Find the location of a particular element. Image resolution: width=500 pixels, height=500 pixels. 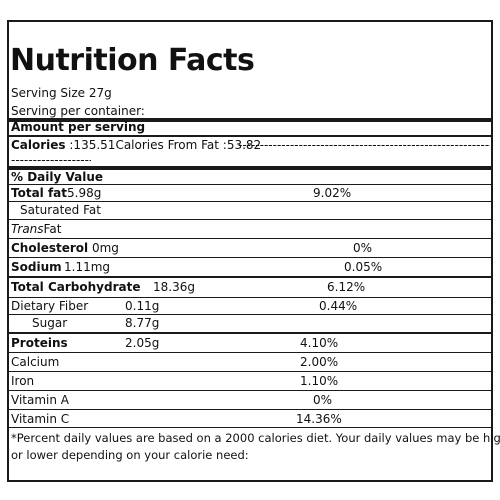

sodium-name: Sodium is located at coordinates (36, 267).